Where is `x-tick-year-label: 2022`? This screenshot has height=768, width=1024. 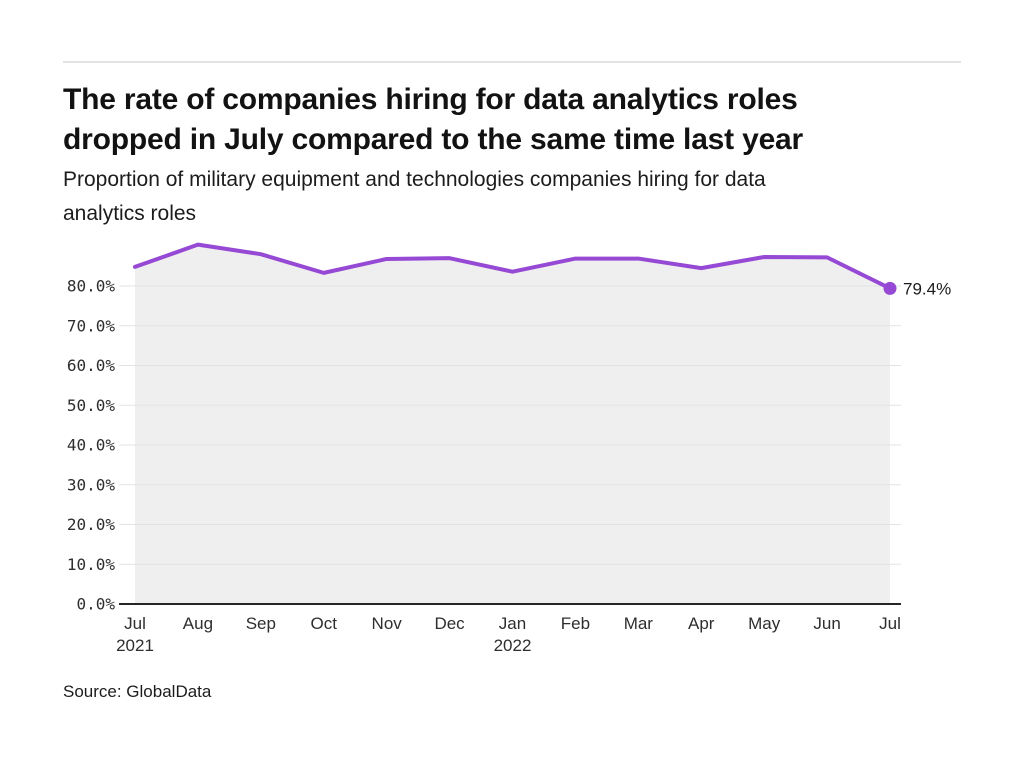
x-tick-year-label: 2022 is located at coordinates (513, 645).